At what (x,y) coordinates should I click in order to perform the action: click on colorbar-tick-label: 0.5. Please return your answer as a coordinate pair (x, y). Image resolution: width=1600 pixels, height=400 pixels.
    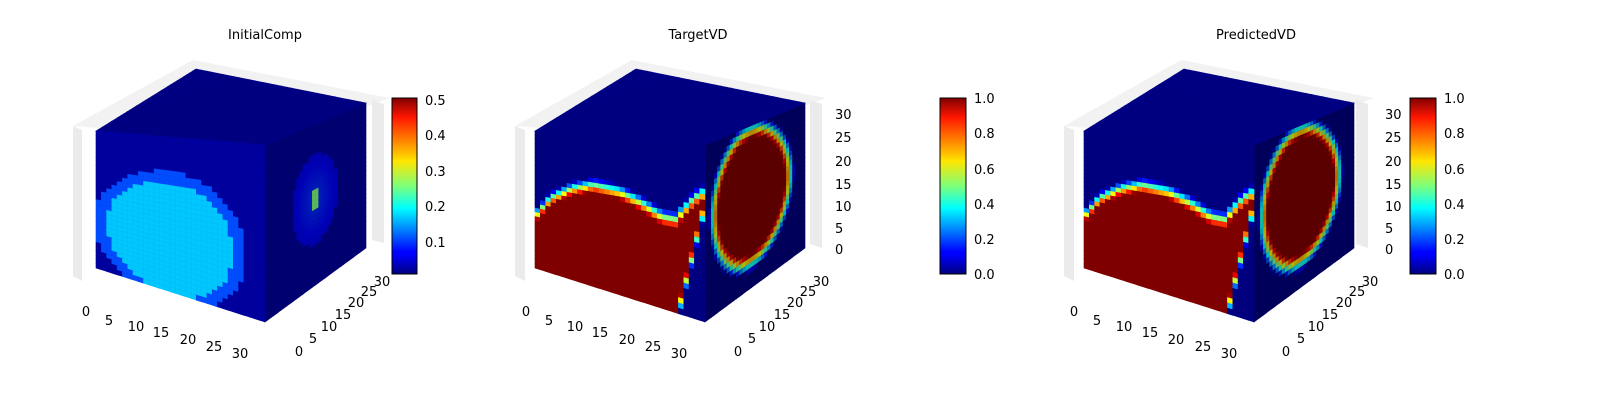
    Looking at the image, I should click on (435, 101).